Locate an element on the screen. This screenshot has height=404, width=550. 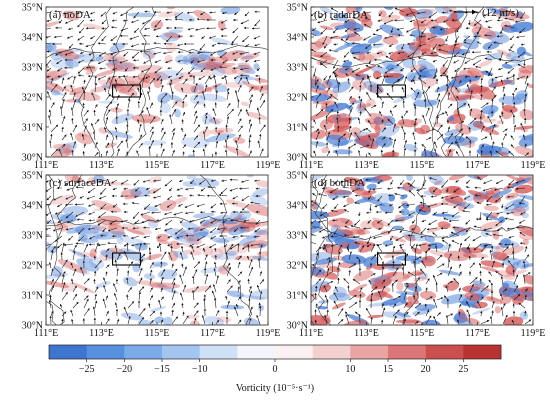
colorbar-segment is located at coordinates (407, 352).